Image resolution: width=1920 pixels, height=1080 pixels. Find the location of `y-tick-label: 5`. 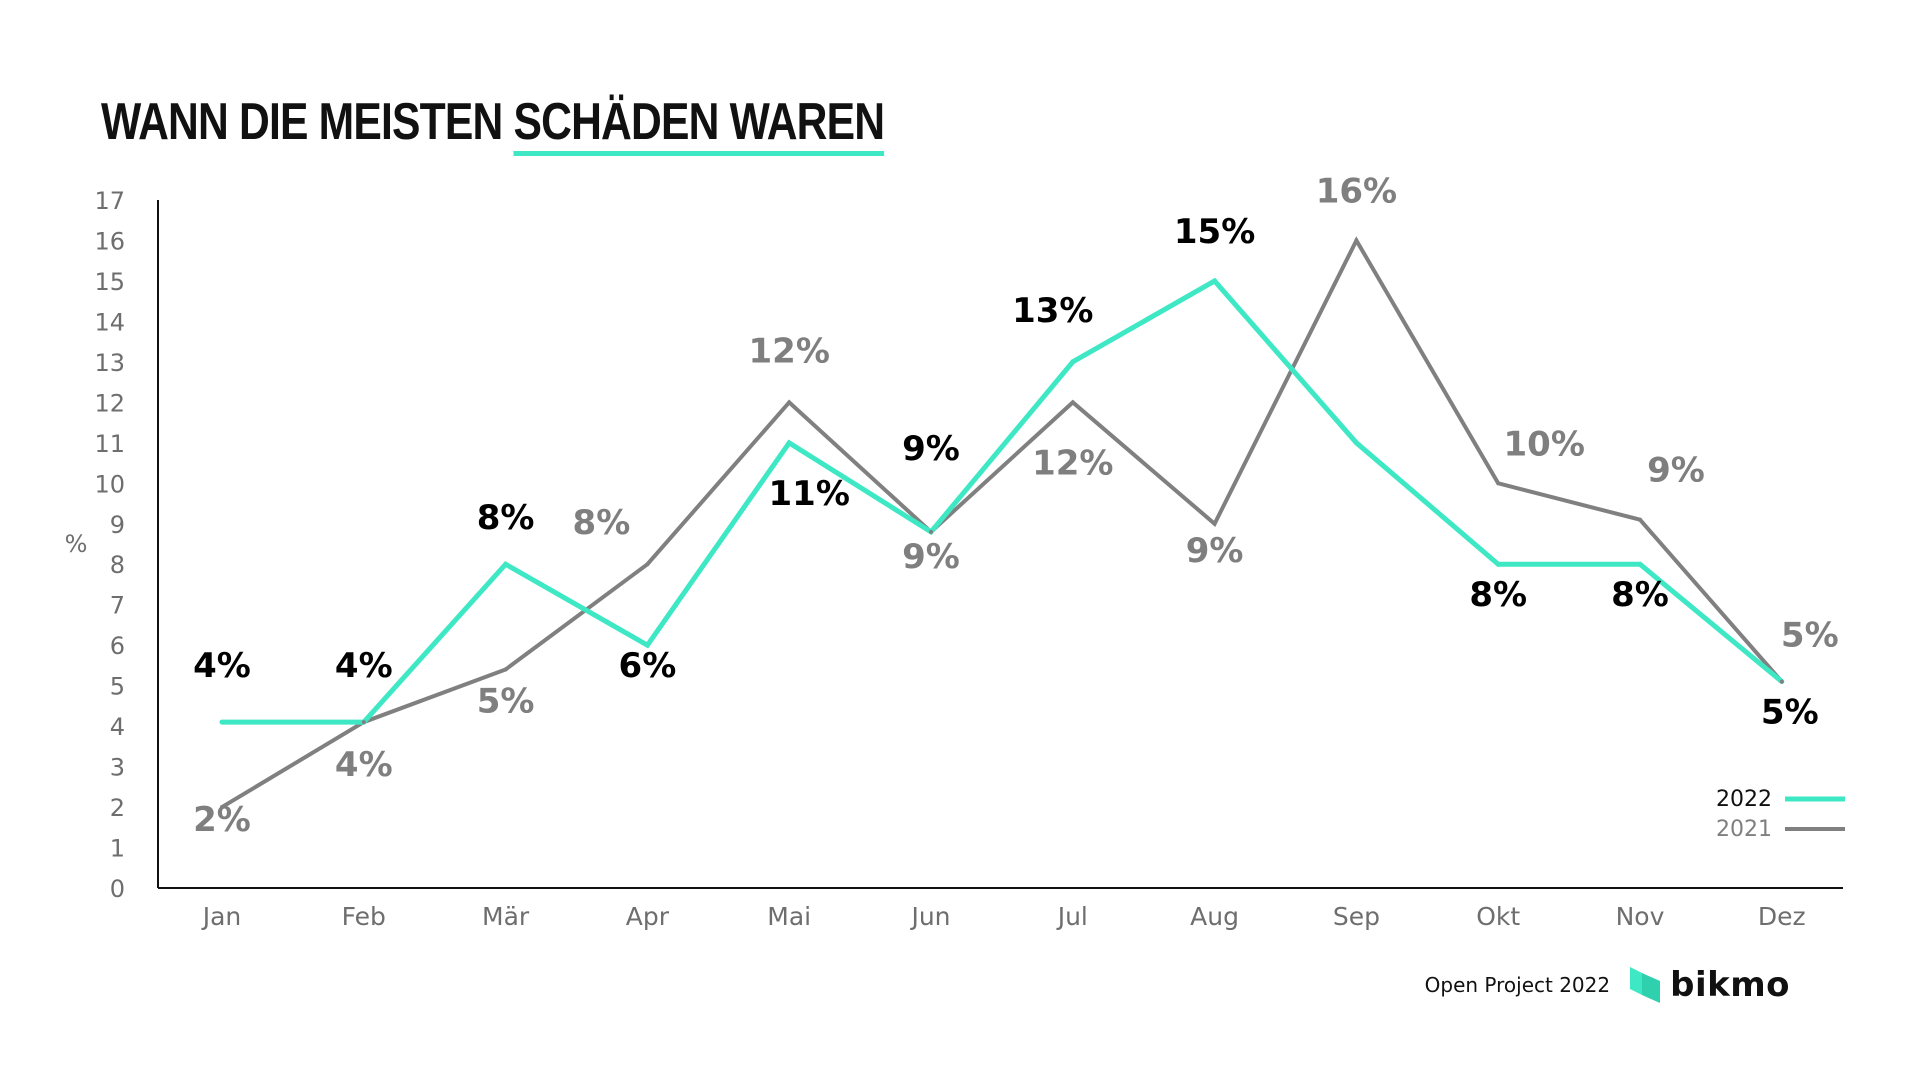

y-tick-label: 5 is located at coordinates (117, 687).